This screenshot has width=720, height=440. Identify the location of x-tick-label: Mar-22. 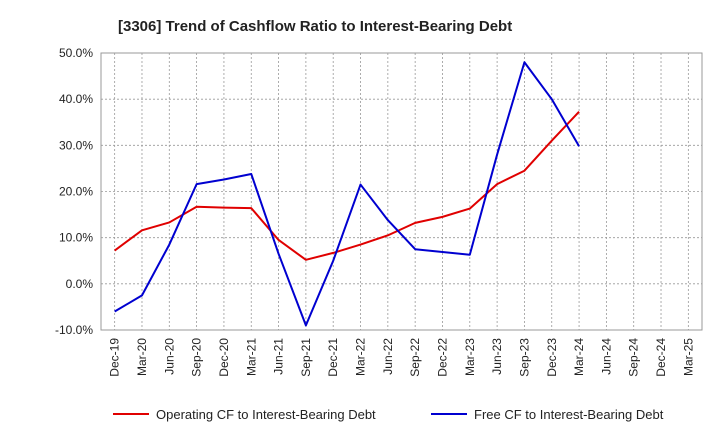
(361, 357).